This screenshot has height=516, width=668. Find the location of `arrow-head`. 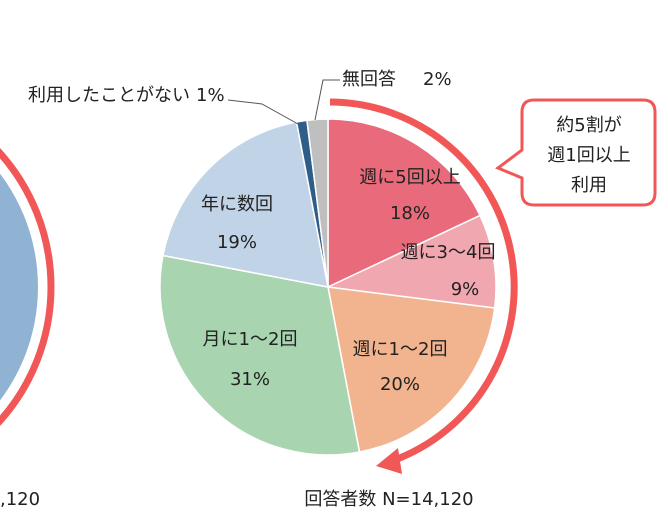

arrow-head is located at coordinates (389, 461).